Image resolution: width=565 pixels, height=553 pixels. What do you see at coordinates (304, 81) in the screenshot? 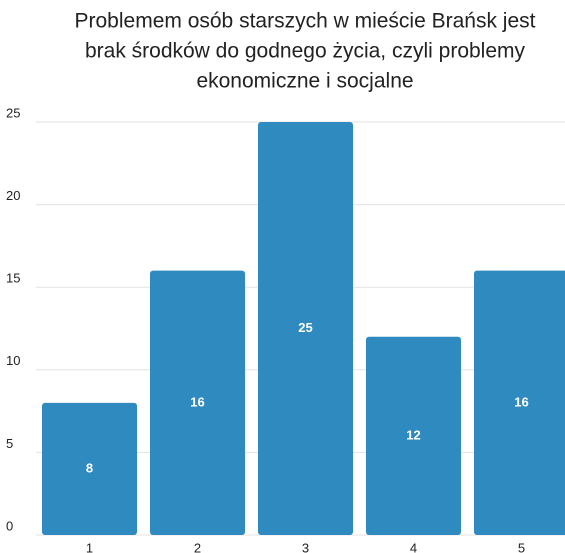
I see `chart-title: ekonomiczne i socjalne` at bounding box center [304, 81].